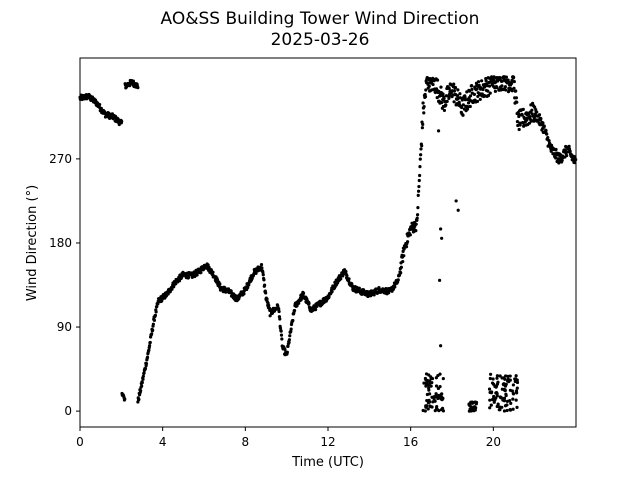  Describe the element at coordinates (64, 327) in the screenshot. I see `y-tick-label: 90` at that location.